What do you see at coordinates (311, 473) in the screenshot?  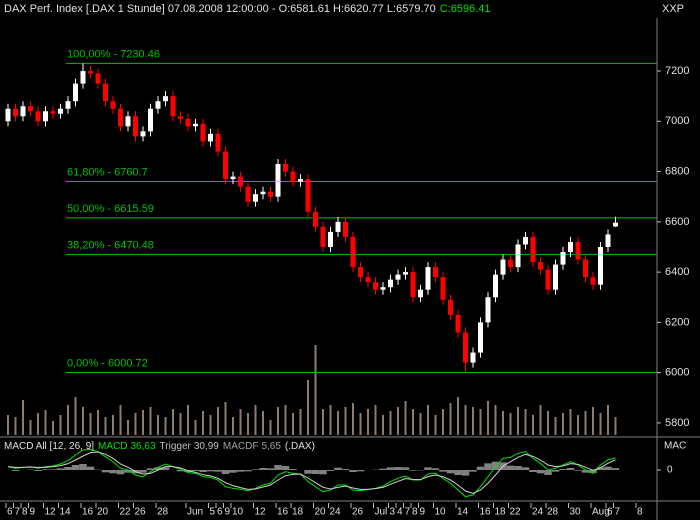 I see `macd-line` at bounding box center [311, 473].